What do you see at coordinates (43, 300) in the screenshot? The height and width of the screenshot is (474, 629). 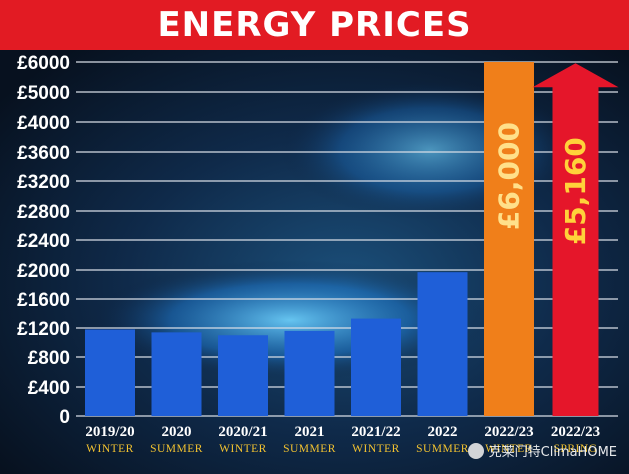 I see `y-tick-label: £1600` at bounding box center [43, 300].